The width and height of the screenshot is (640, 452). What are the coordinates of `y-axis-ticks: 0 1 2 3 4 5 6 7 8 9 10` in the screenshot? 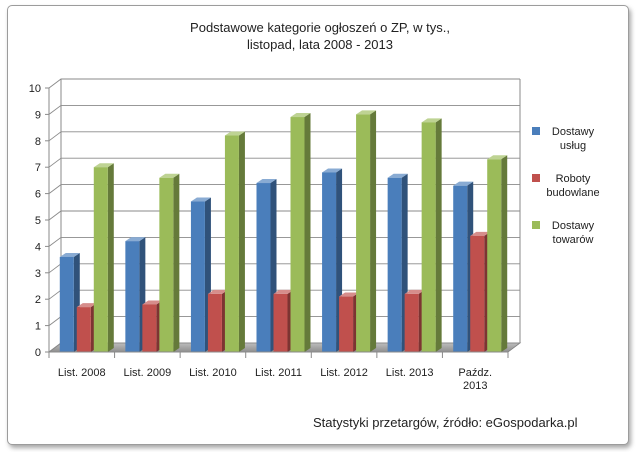 It's located at (39, 221).